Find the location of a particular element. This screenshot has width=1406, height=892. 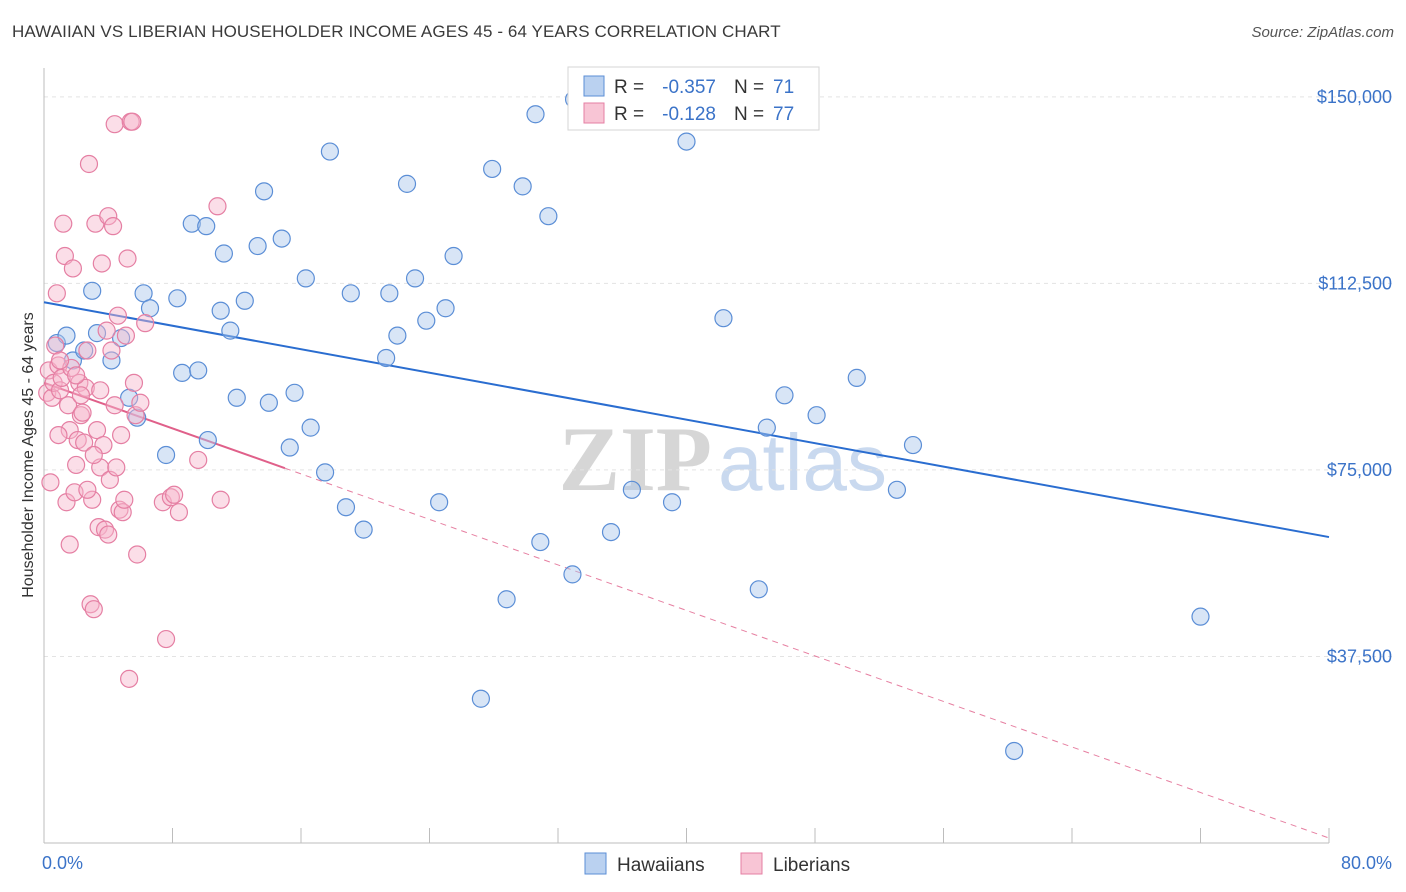

watermark: ZIP atlas is located at coordinates (723, 459).